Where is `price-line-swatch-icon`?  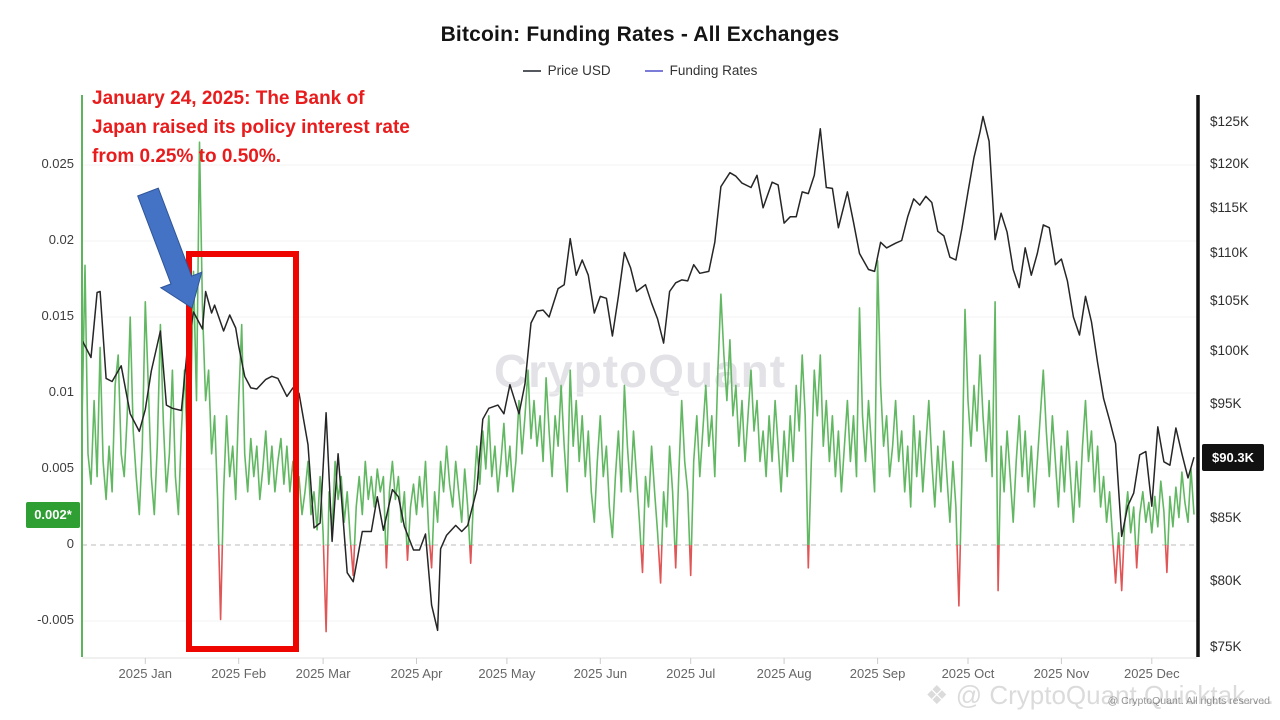 price-line-swatch-icon is located at coordinates (531, 70).